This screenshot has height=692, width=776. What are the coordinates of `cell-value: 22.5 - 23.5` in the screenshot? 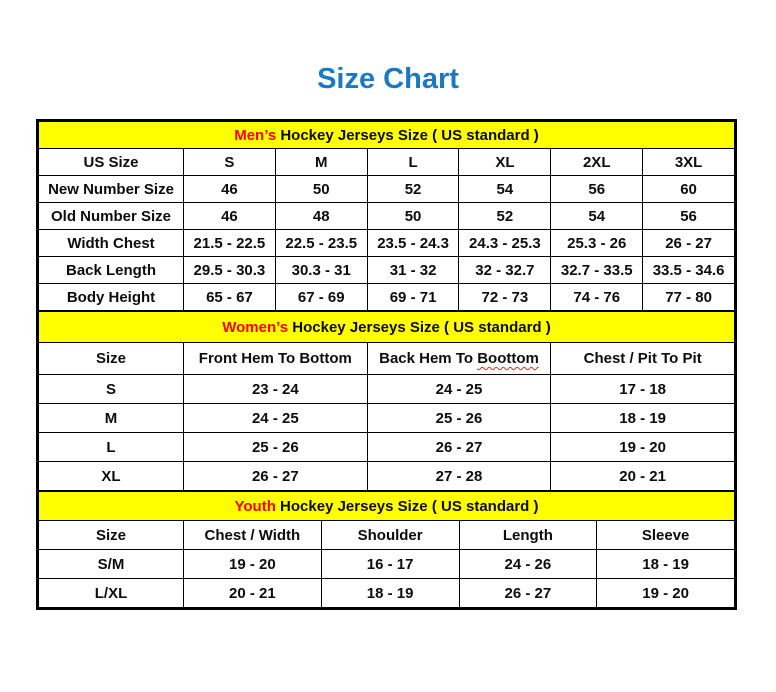 It's located at (321, 243).